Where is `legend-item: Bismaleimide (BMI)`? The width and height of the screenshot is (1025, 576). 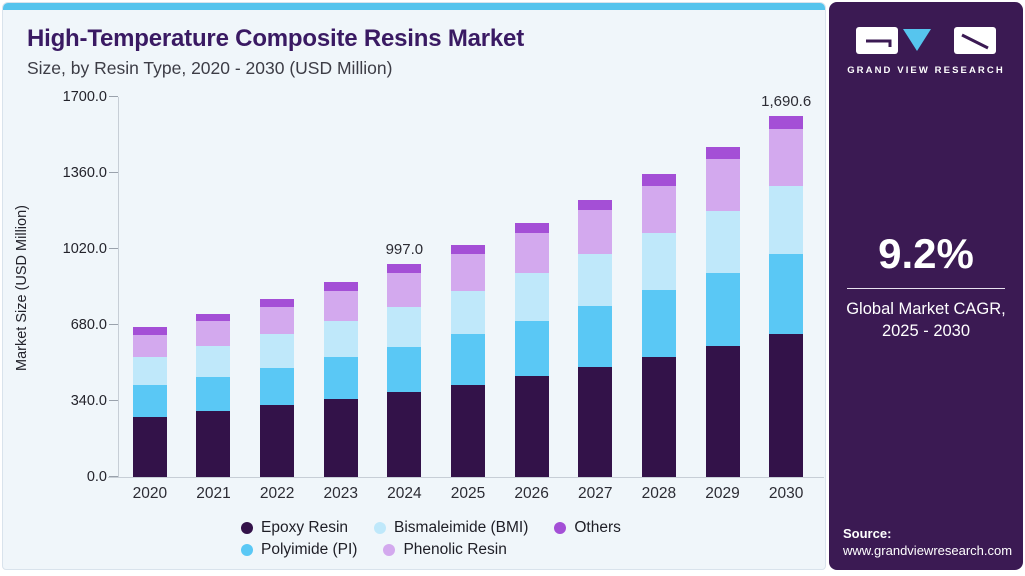 legend-item: Bismaleimide (BMI) is located at coordinates (451, 528).